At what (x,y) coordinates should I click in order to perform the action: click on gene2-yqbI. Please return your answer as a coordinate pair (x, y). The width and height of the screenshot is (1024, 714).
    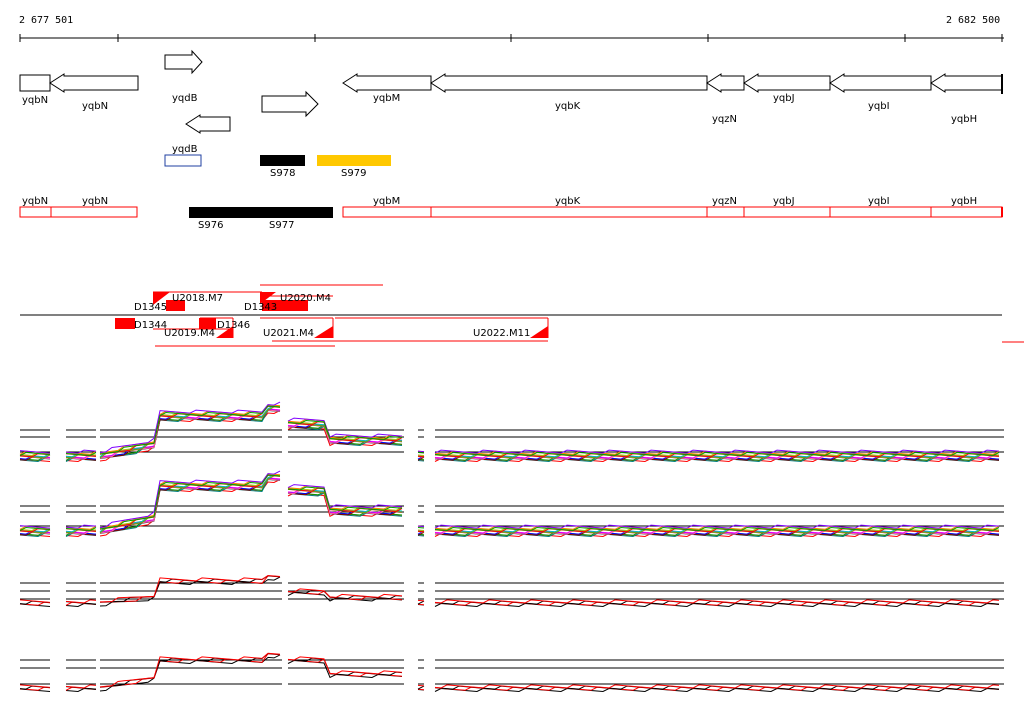
    Looking at the image, I should click on (880, 212).